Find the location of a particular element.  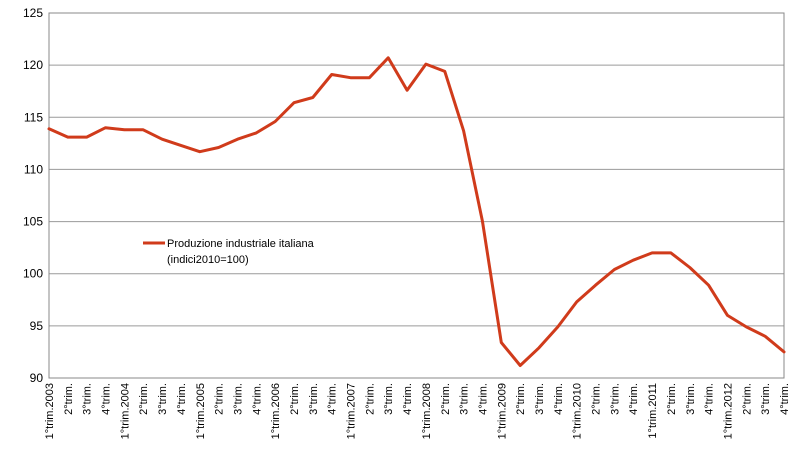

y-tick-label-115: 115 is located at coordinates (33, 117).